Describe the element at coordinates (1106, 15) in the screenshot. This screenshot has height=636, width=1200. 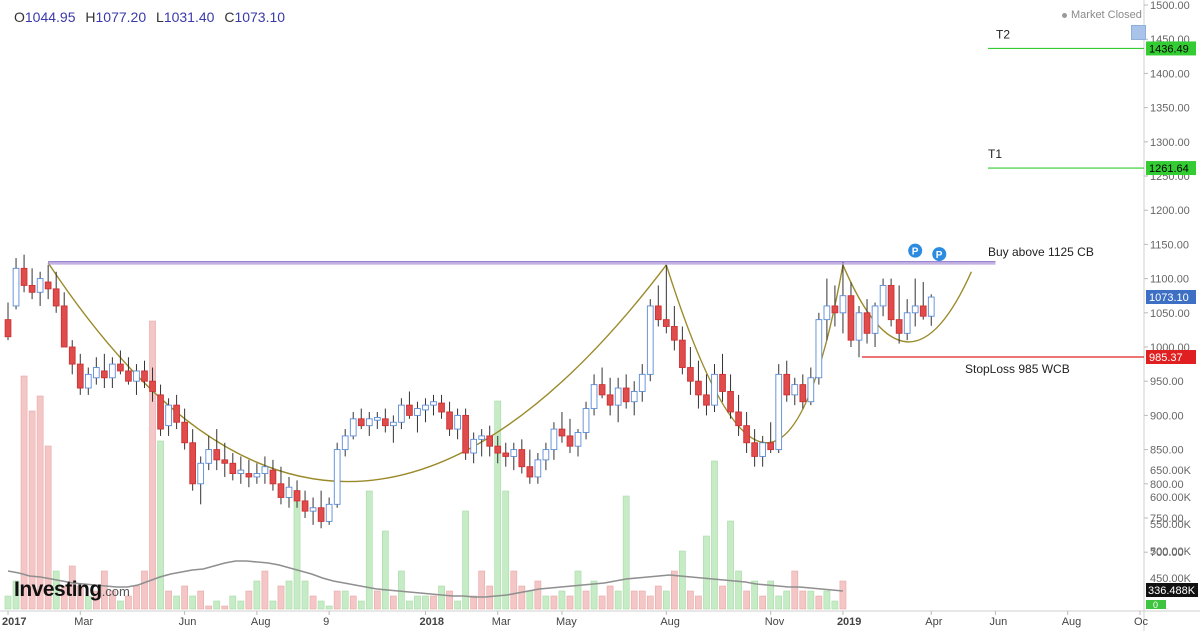
I see `market-status-text: Market Closed` at that location.